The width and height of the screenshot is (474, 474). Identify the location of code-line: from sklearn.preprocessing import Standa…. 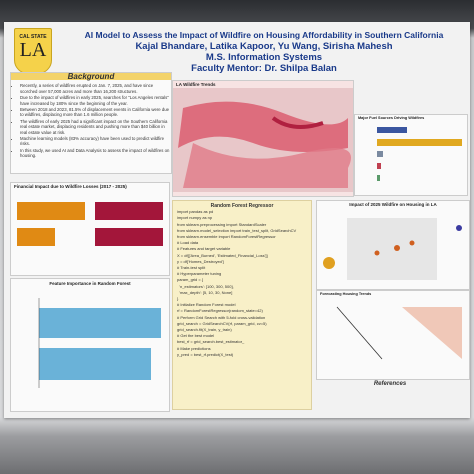
(222, 224).